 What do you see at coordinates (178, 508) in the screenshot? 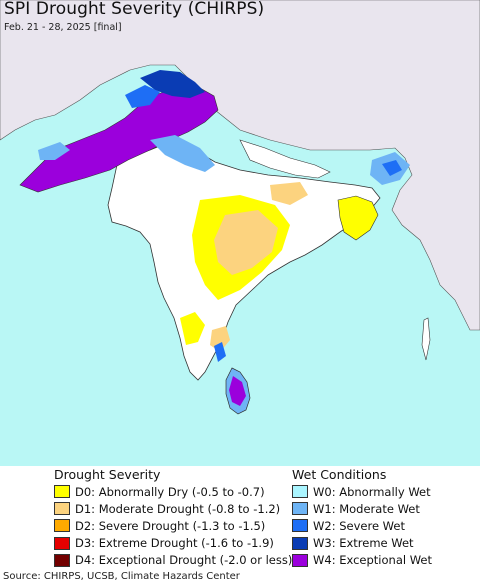
I see `legend-label-d1: D1: Moderate Drought (-0.8 to -1.2)` at bounding box center [178, 508].